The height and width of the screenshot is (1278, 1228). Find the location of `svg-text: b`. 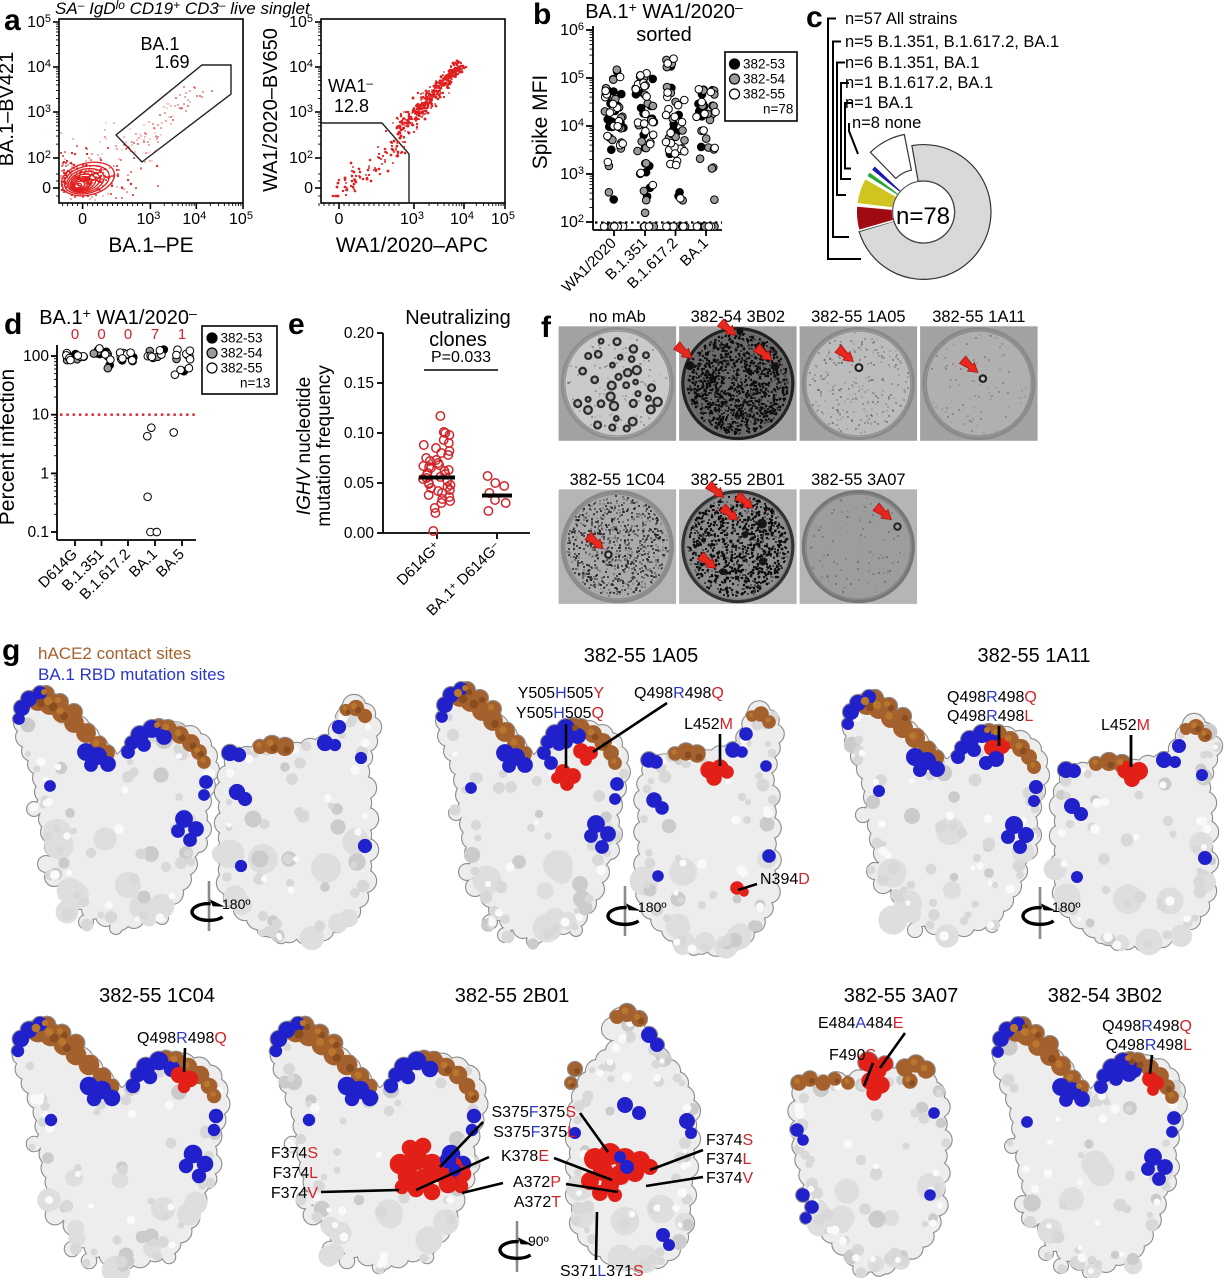

svg-text: b is located at coordinates (542, 15).